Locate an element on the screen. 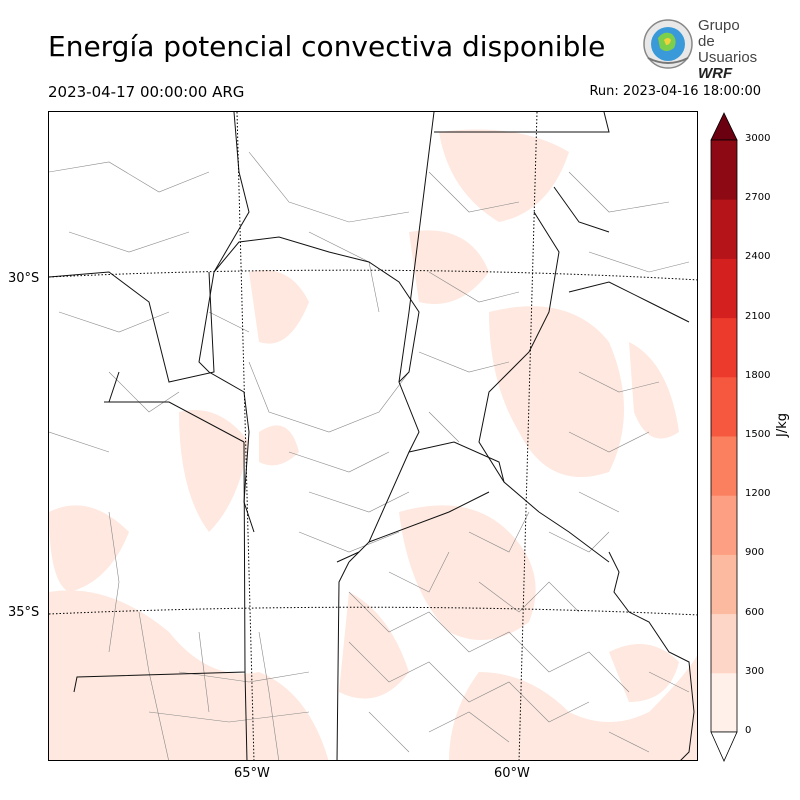  lat-label-35s: 35°S is located at coordinates (24, 612).